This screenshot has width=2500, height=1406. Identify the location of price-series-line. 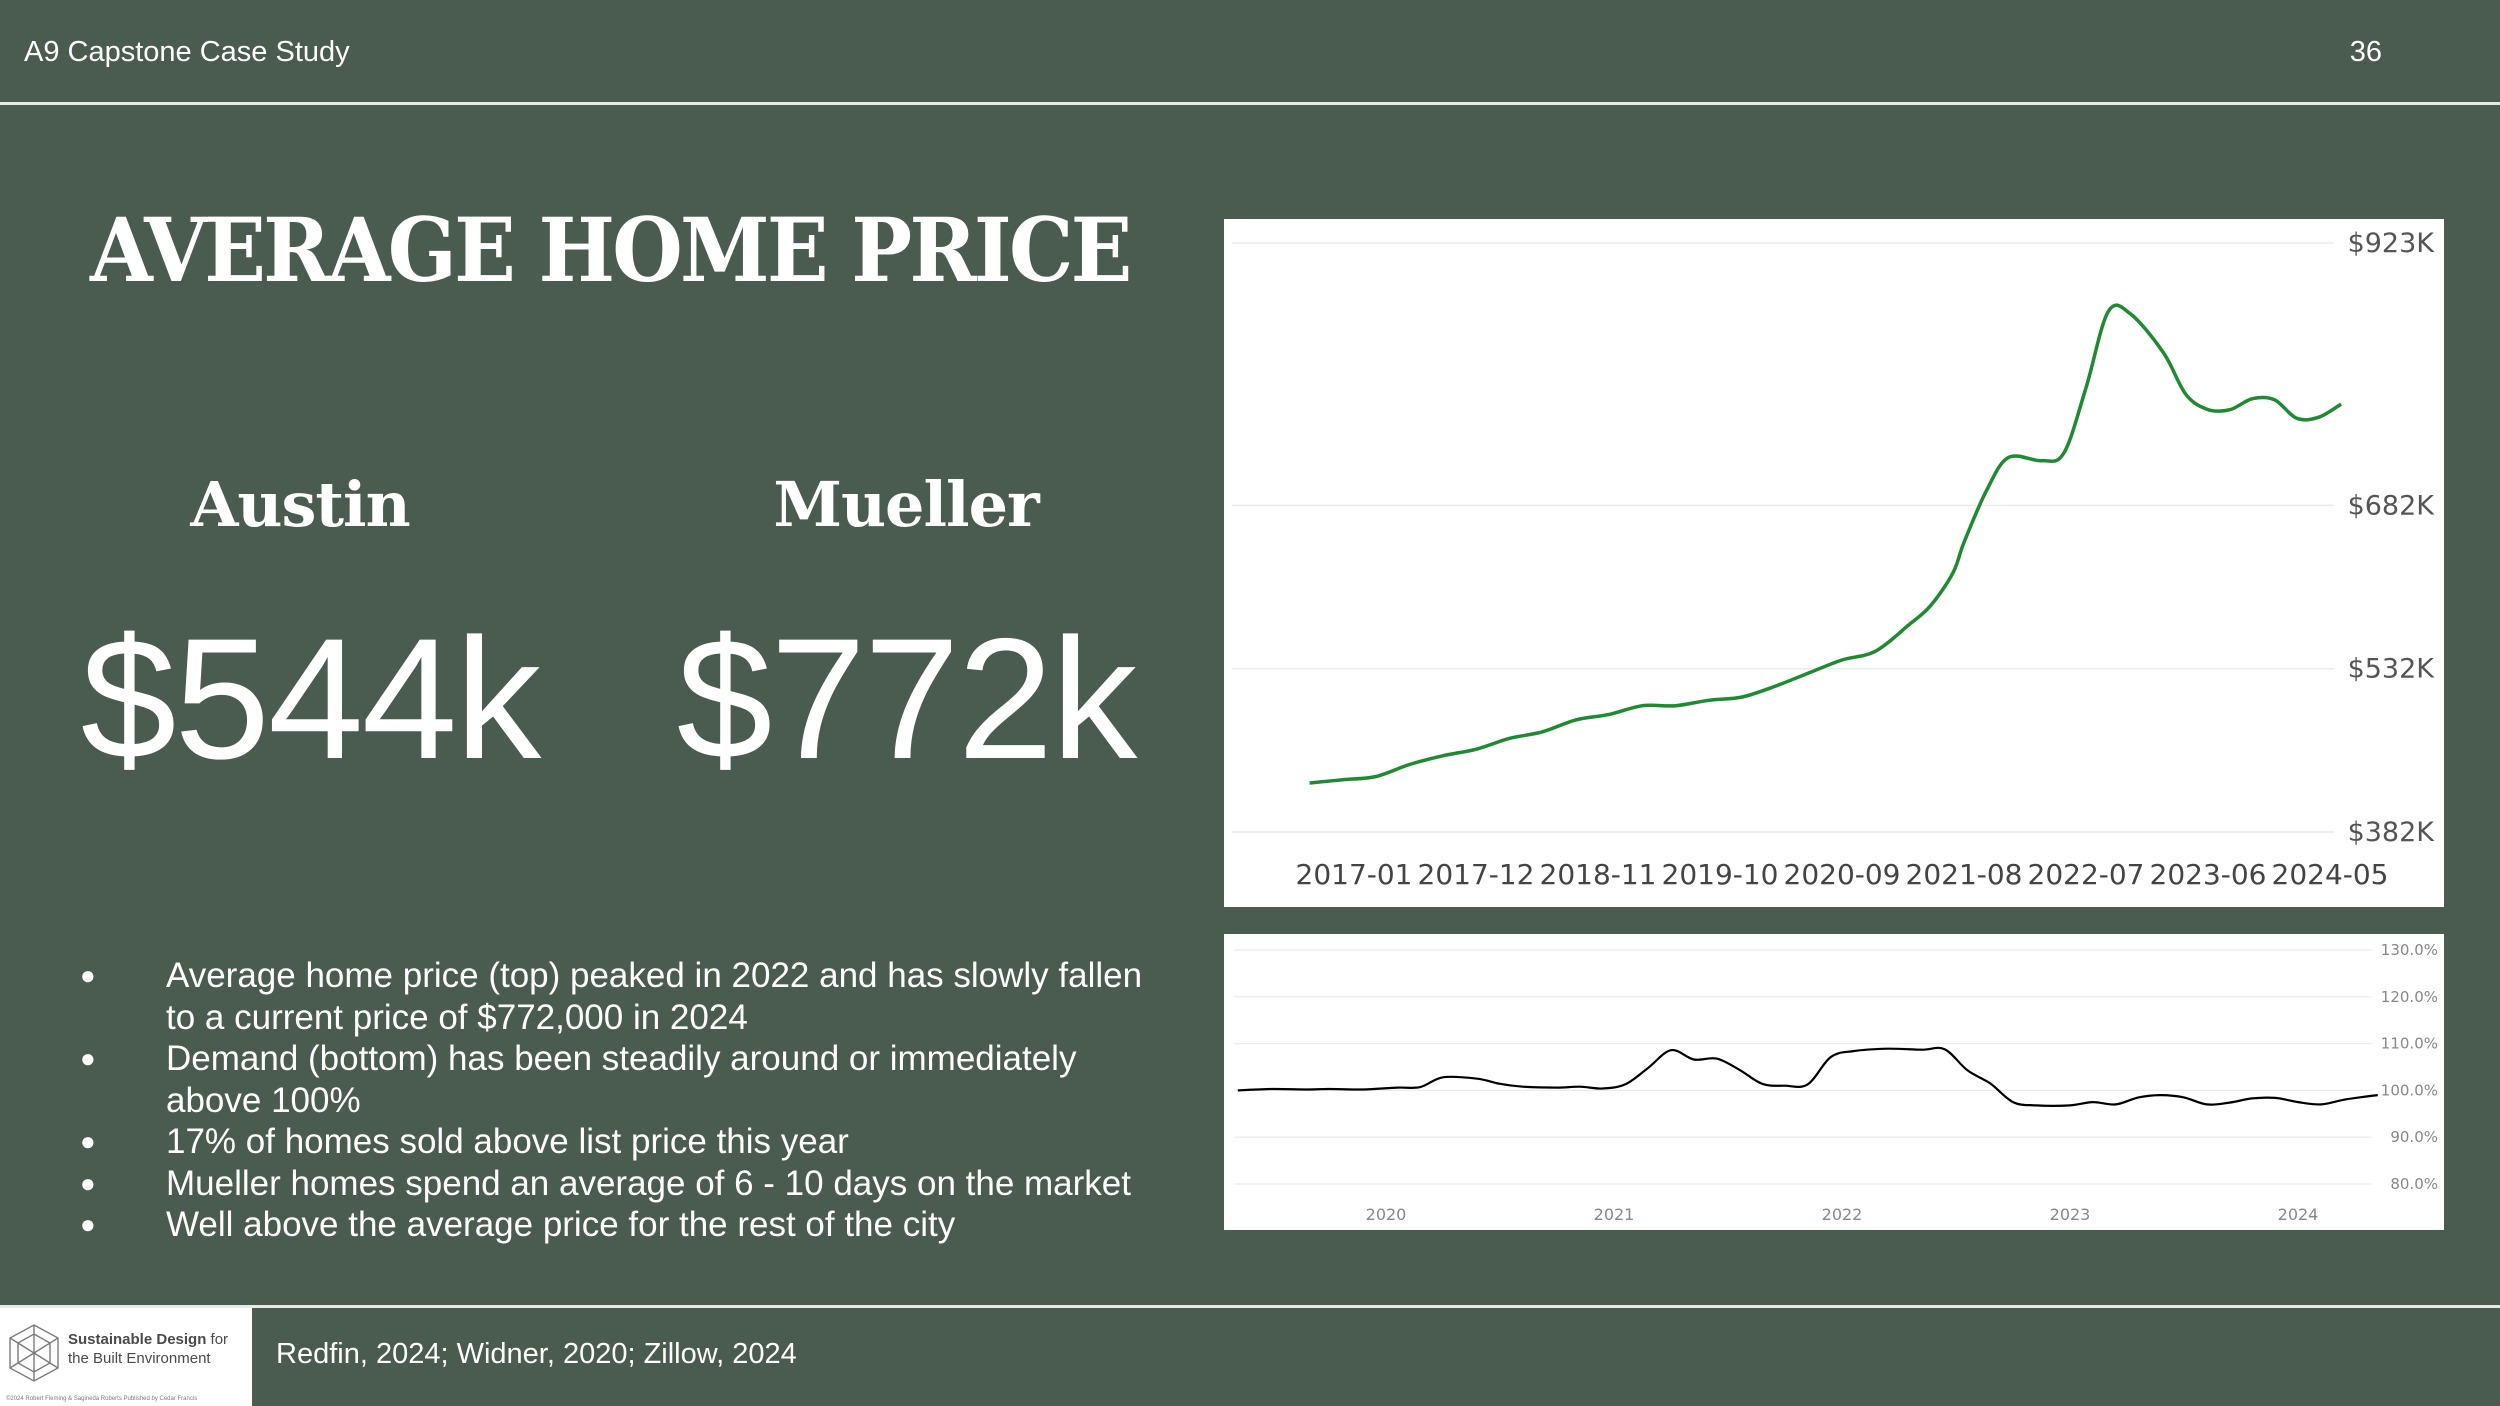
(1826, 544).